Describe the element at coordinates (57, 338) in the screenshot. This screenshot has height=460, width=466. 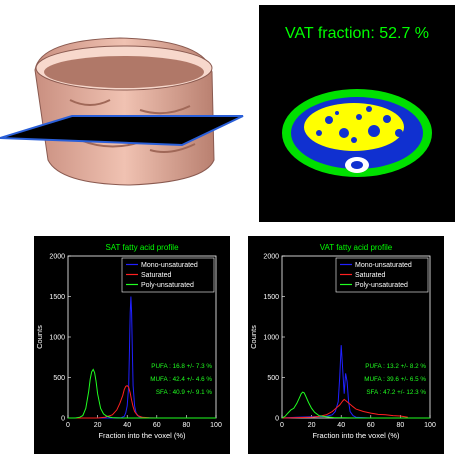
I see `sat-y-tick-label: 1000` at that location.